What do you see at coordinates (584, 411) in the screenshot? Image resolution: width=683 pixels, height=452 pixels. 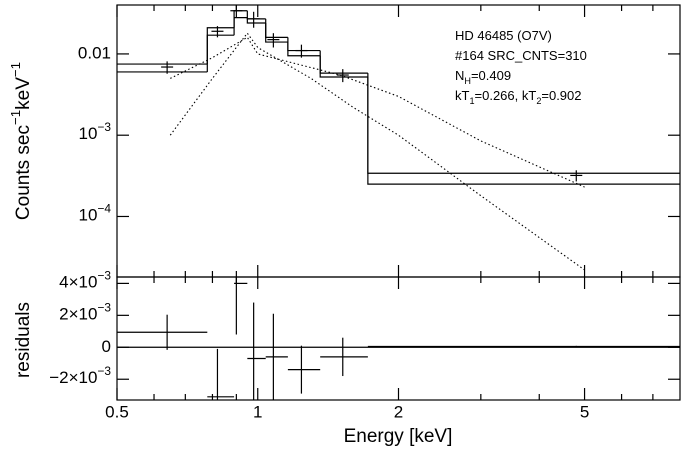 I see `x-tick-label: 5` at bounding box center [584, 411].